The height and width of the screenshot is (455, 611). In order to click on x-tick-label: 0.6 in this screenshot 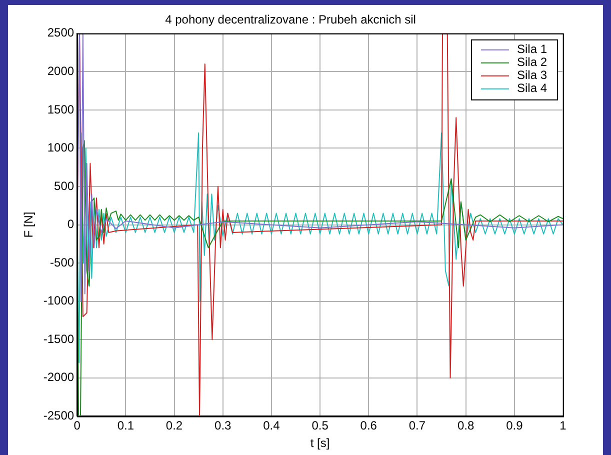, I will do `click(369, 425)`.